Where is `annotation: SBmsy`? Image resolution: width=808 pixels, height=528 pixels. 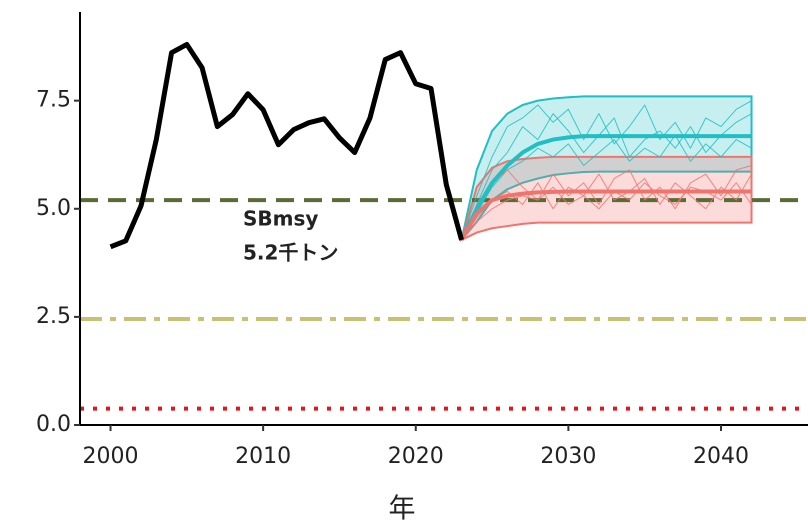 annotation: SBmsy is located at coordinates (280, 219).